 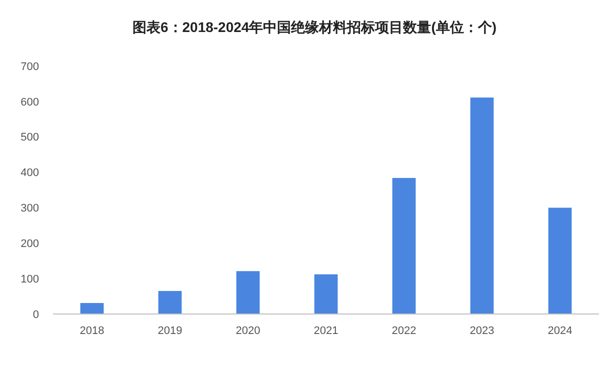 What do you see at coordinates (29, 102) in the screenshot?
I see `y-tick-label: 600` at bounding box center [29, 102].